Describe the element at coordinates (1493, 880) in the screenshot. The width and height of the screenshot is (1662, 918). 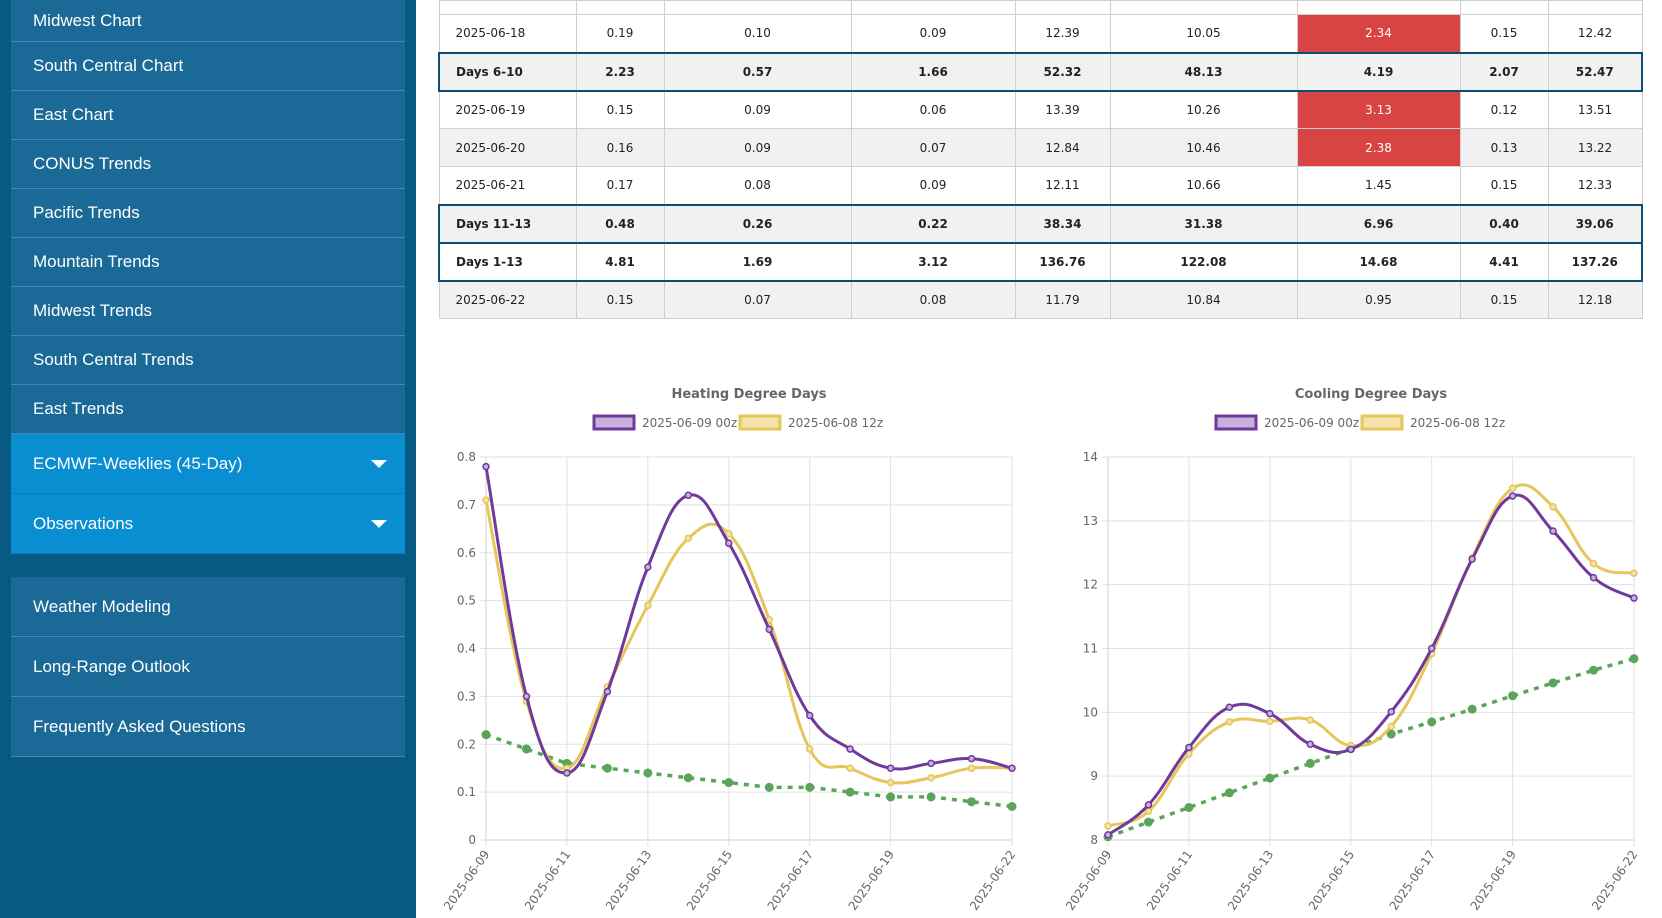
I see `x-tick-label: 2025-06-19` at that location.